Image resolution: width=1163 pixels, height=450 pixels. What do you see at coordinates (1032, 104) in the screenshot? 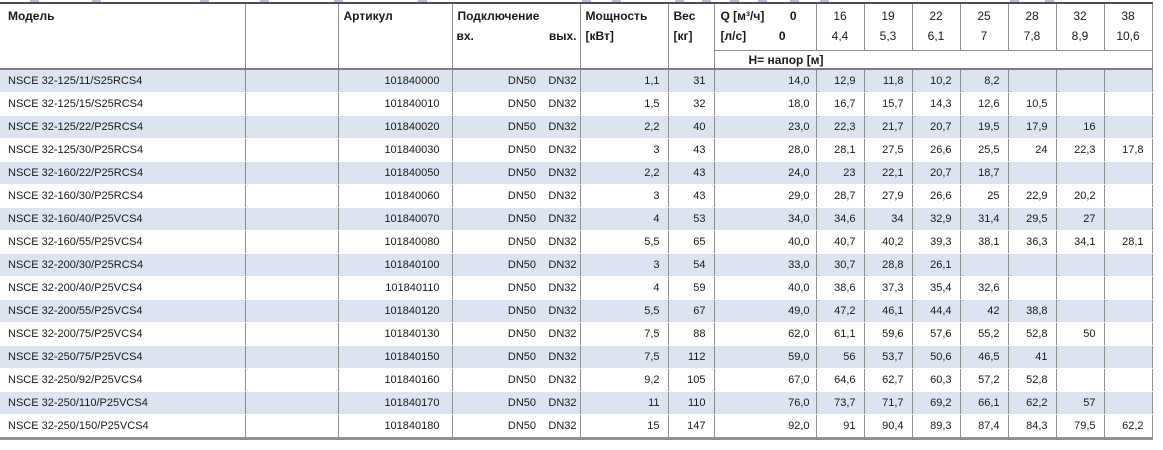
I see `head-cell: 10,5` at bounding box center [1032, 104].